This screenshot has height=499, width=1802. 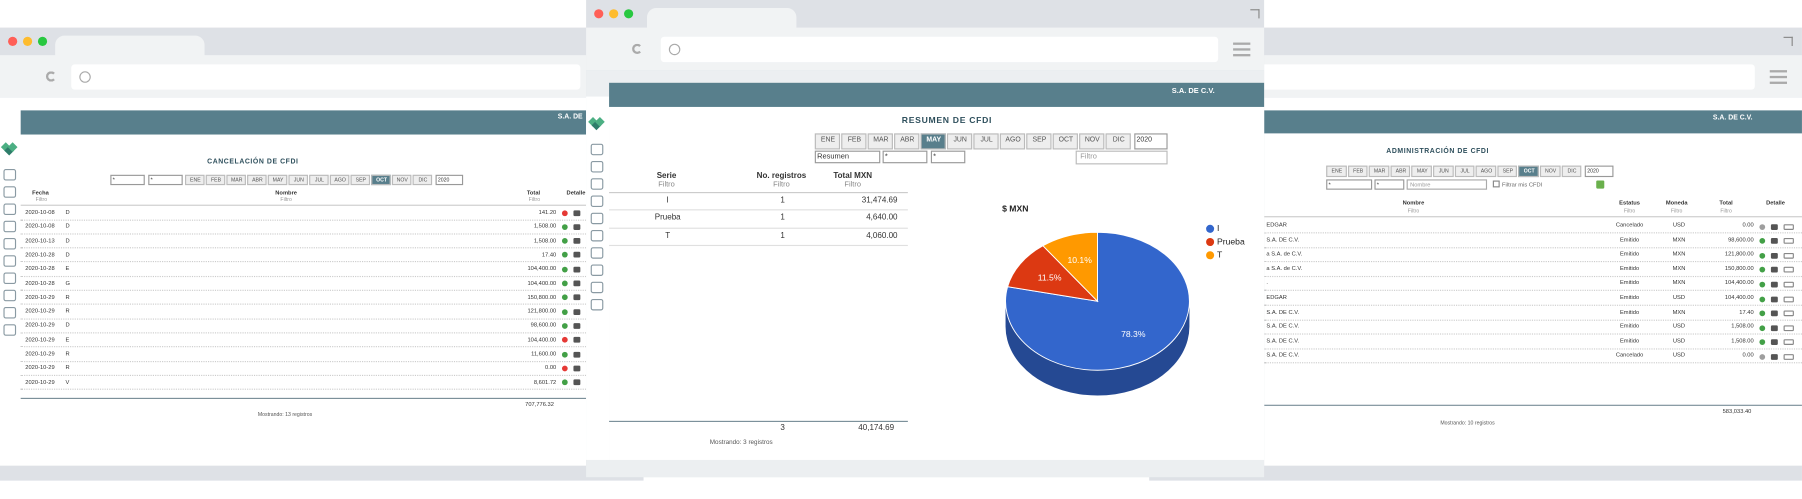 I want to click on search-input, so click(x=1121, y=157).